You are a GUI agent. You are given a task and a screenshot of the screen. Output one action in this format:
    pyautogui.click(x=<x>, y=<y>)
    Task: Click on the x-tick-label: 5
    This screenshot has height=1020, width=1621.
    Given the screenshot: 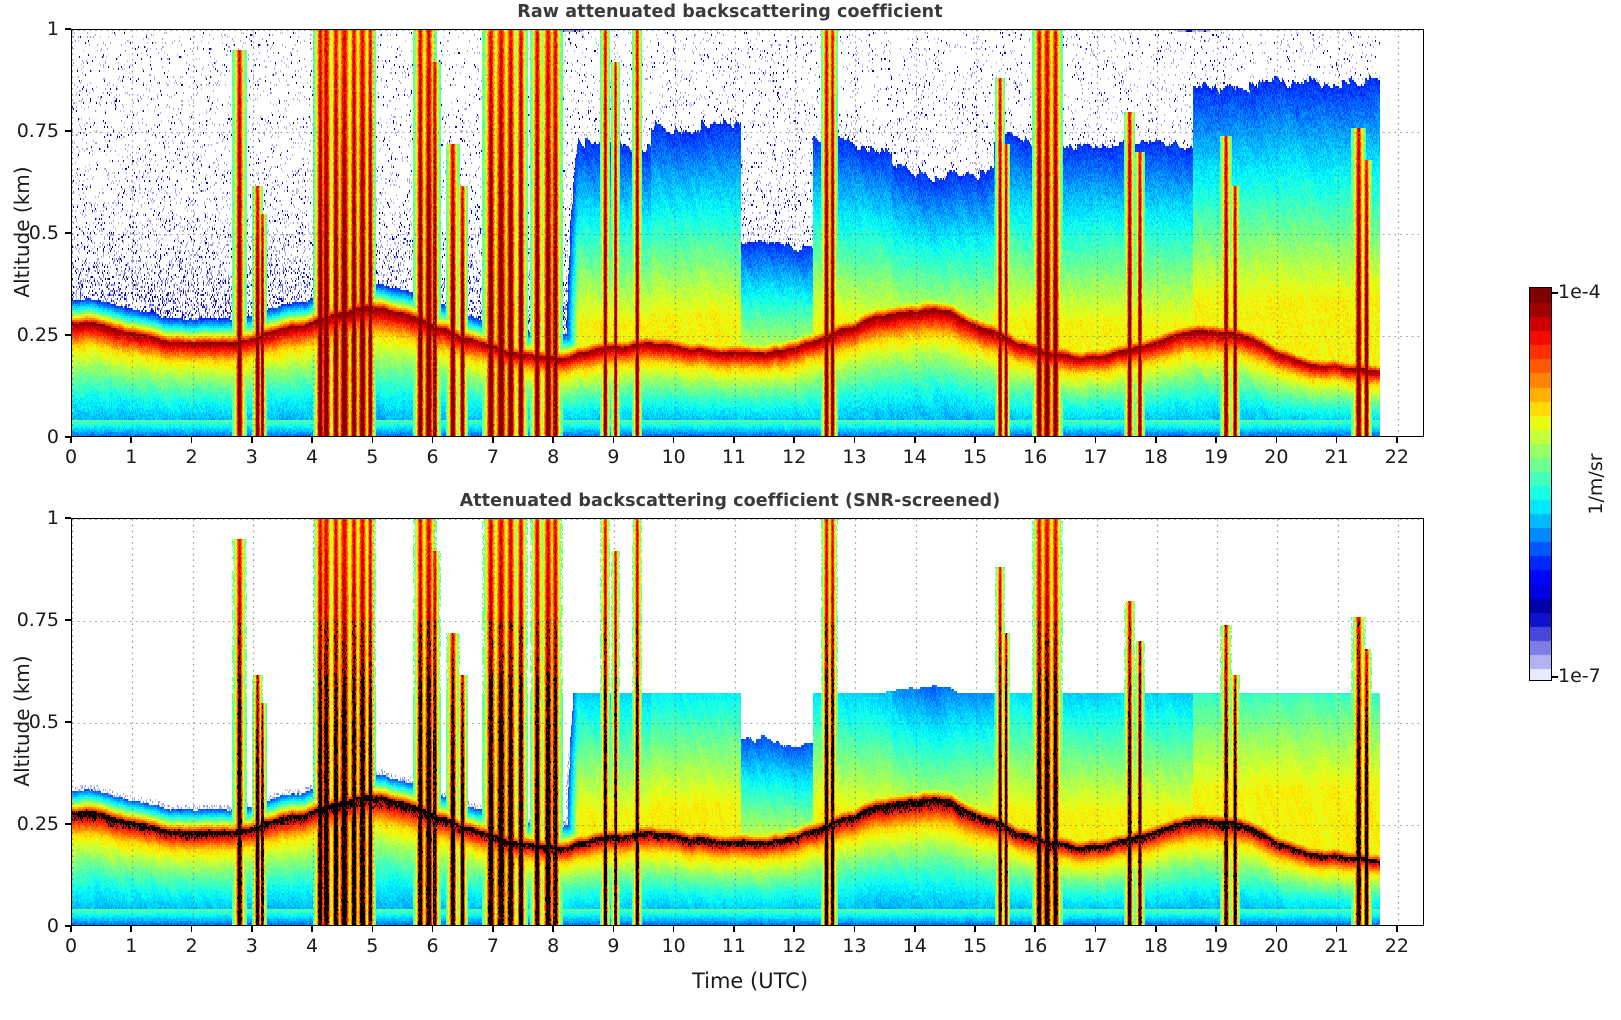 What is the action you would take?
    pyautogui.click(x=372, y=457)
    